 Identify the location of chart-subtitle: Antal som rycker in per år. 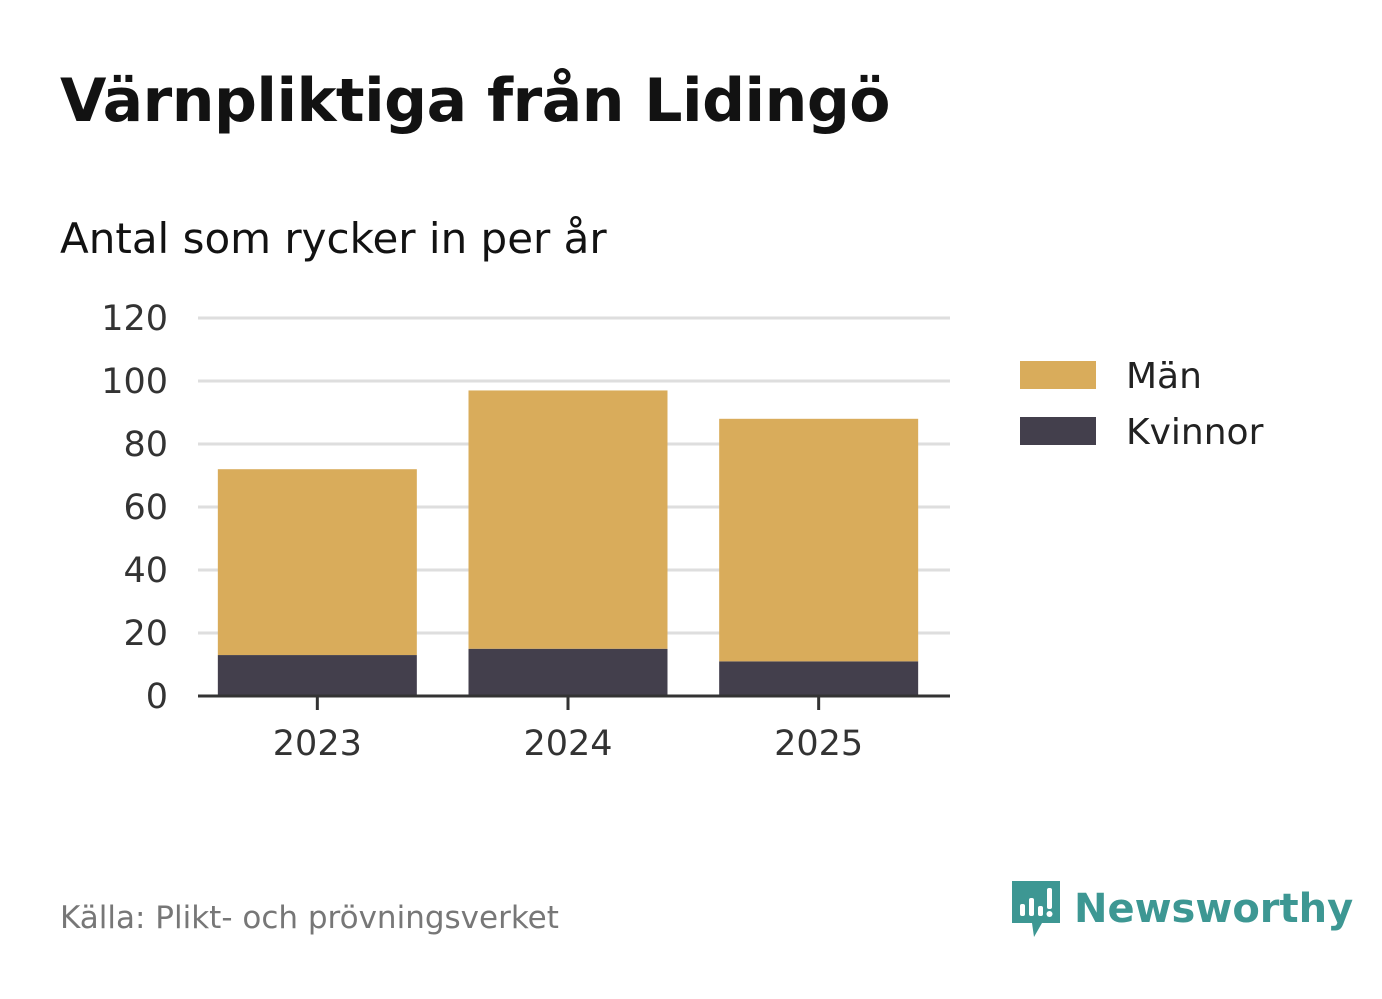
(333, 238).